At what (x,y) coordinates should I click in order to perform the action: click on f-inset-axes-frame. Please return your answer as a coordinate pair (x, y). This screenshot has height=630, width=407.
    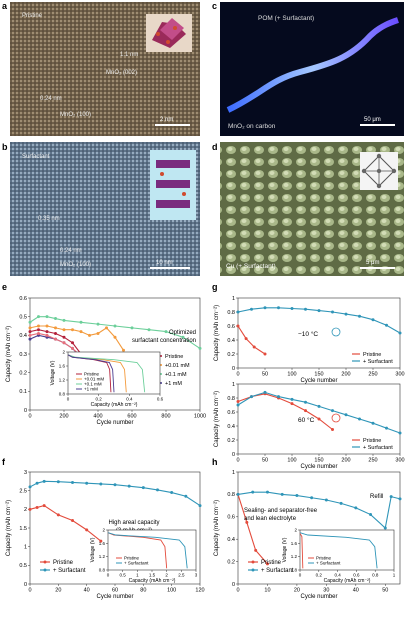
    Looking at the image, I should click on (152, 550).